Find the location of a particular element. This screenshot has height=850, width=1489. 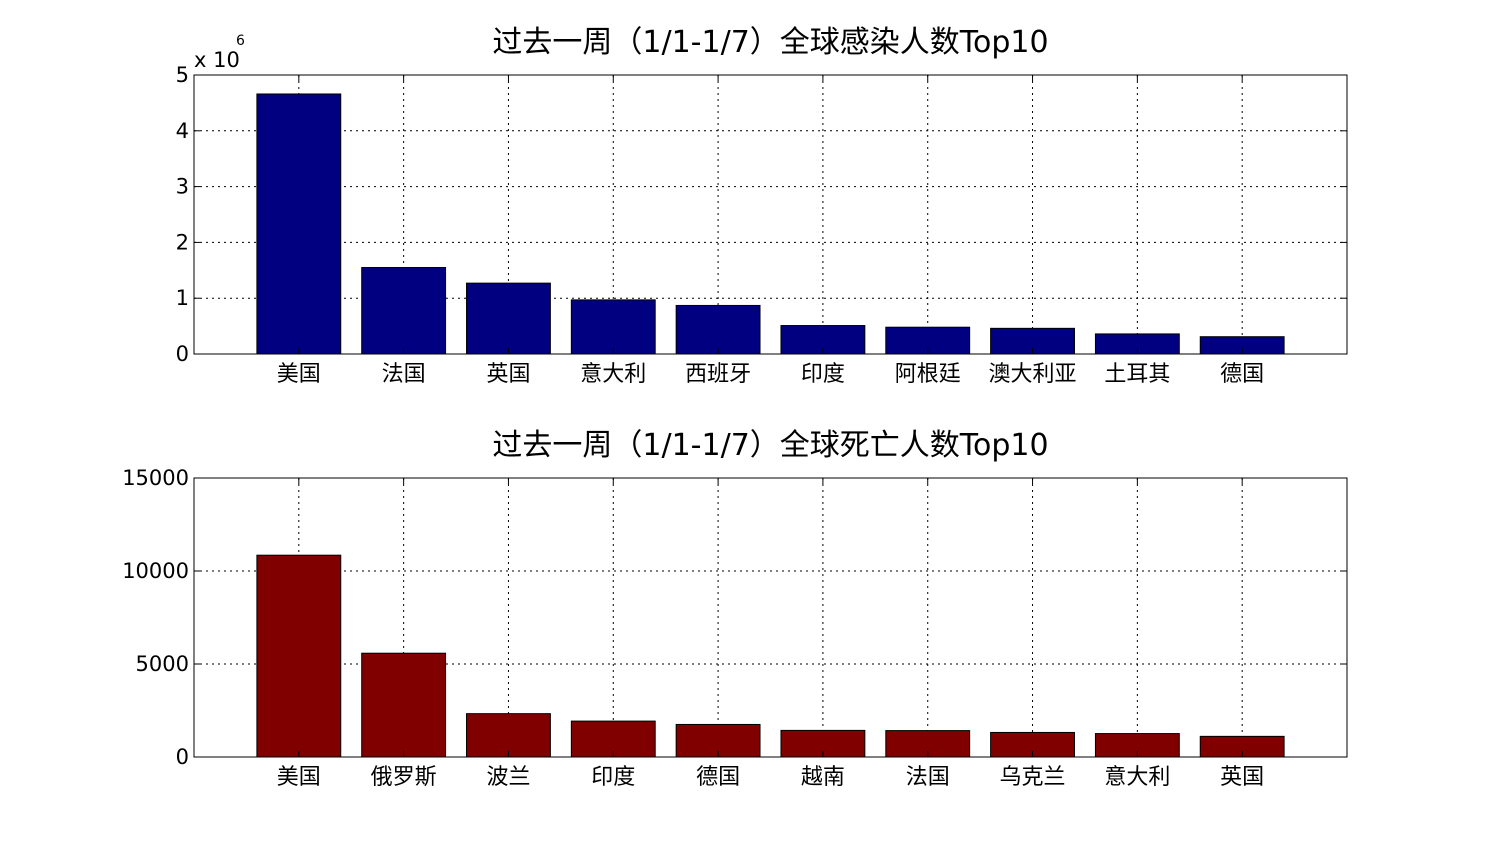

y-tick-label: 5000 is located at coordinates (162, 664).